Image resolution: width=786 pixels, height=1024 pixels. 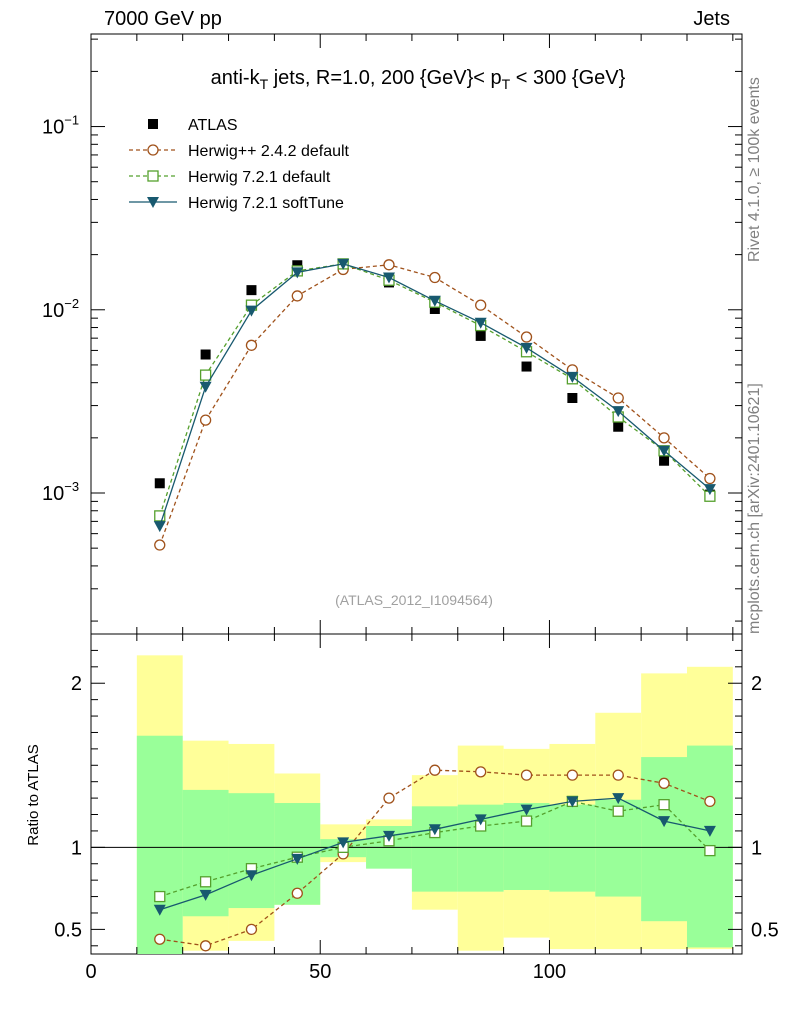 What do you see at coordinates (153, 202) in the screenshot?
I see `legend-marker-herwig-7-2-1-softtune` at bounding box center [153, 202].